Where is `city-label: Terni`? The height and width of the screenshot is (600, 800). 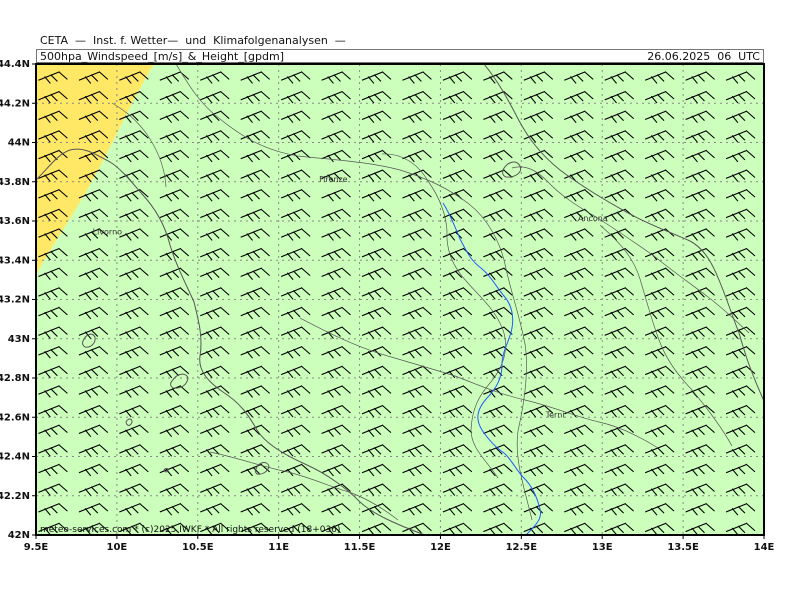 city-label: Terni is located at coordinates (555, 414).